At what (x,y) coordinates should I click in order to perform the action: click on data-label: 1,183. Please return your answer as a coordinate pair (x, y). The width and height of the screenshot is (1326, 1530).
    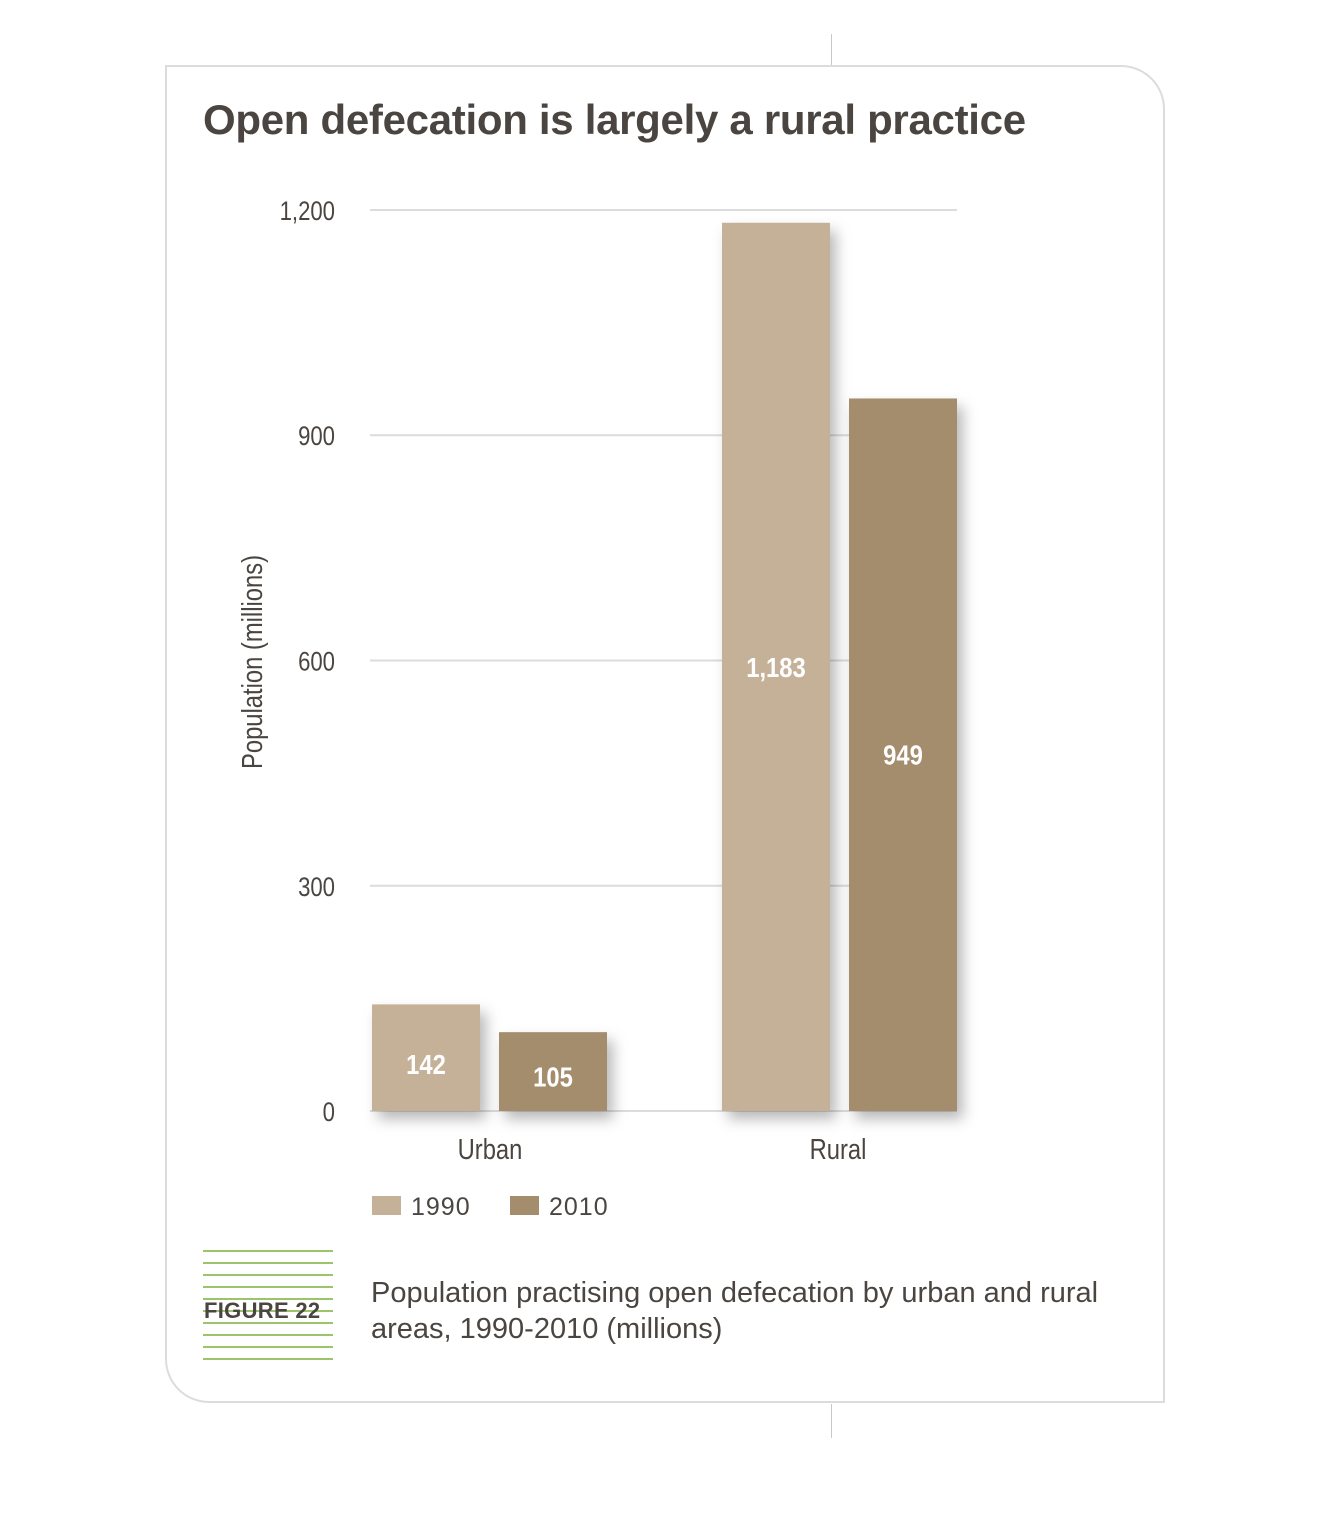
    Looking at the image, I should click on (776, 667).